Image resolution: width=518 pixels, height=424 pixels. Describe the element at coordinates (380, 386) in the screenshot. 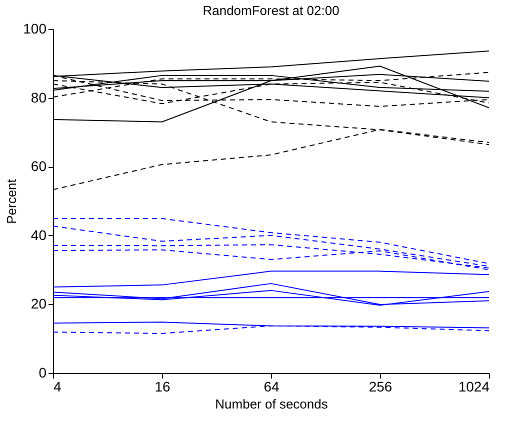

I see `x-tick-label: 256` at that location.